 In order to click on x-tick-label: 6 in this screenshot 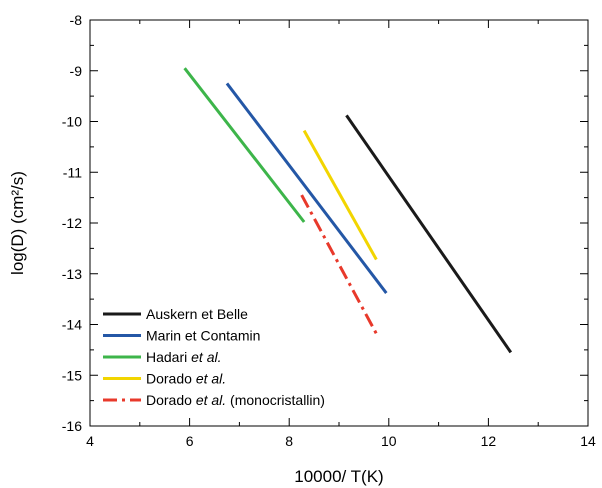, I will do `click(190, 441)`.